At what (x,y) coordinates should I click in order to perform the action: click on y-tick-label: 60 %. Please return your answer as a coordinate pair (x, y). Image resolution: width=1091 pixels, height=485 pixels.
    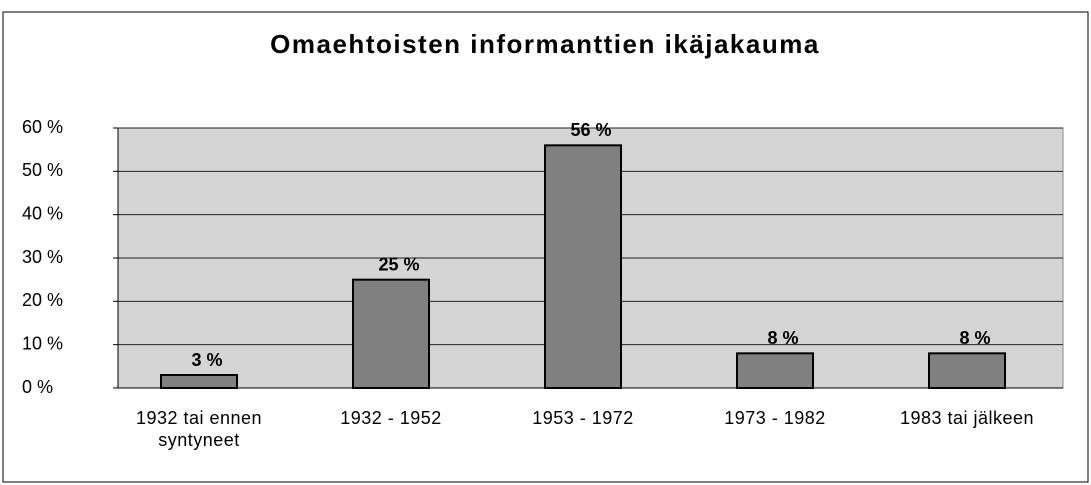
    Looking at the image, I should click on (42, 127).